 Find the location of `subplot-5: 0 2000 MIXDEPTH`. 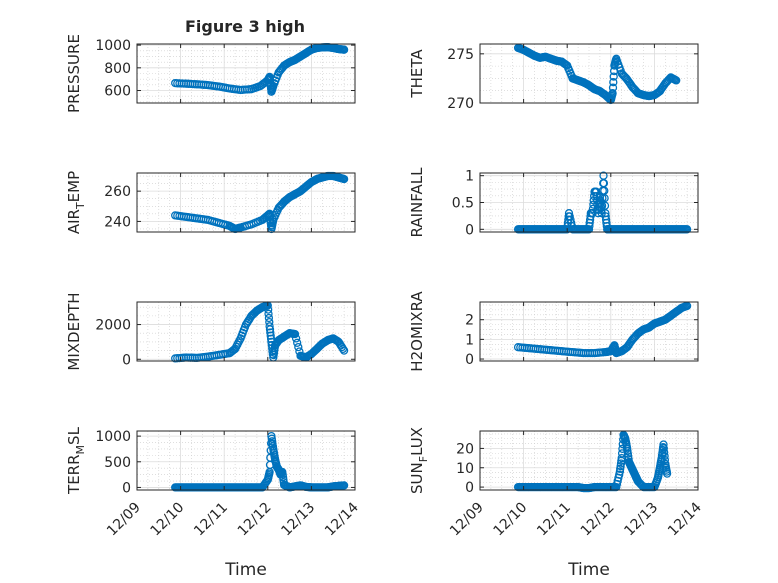

subplot-5: 0 2000 MIXDEPTH is located at coordinates (210, 331).